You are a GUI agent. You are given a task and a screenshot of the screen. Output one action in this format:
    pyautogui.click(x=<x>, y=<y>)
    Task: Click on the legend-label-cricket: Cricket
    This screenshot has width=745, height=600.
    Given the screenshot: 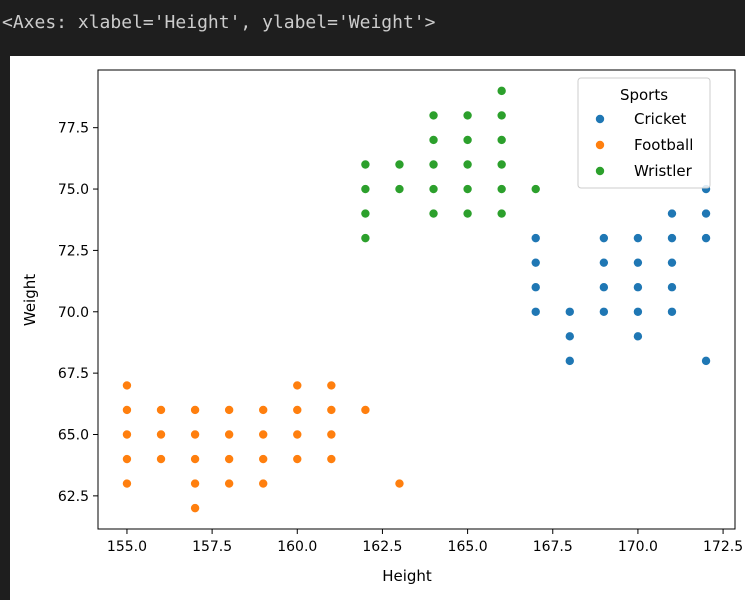 What is the action you would take?
    pyautogui.click(x=660, y=119)
    